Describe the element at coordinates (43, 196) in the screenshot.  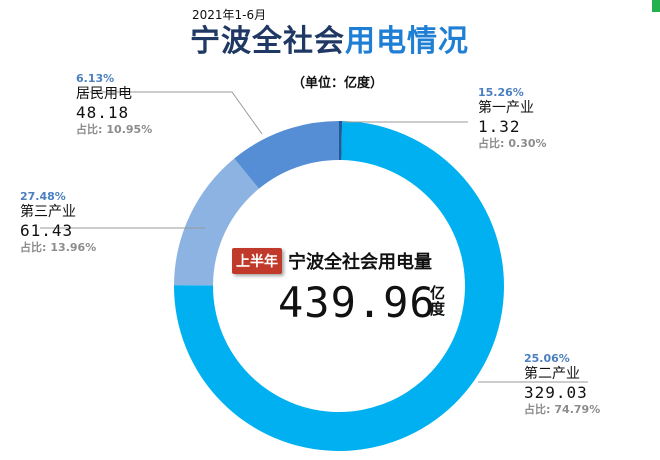
I see `pct-tertiary-industry: 27.48%` at that location.